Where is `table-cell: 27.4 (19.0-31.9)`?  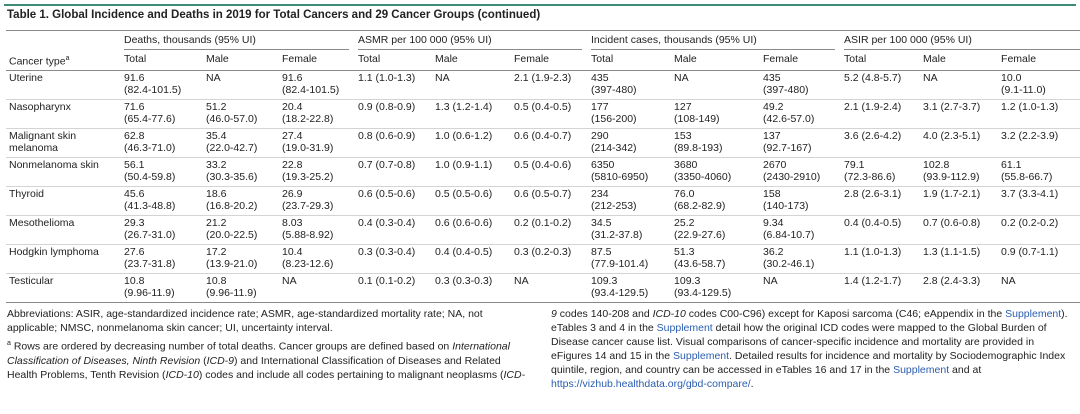
table-cell: 27.4 (19.0-31.9) is located at coordinates (317, 143).